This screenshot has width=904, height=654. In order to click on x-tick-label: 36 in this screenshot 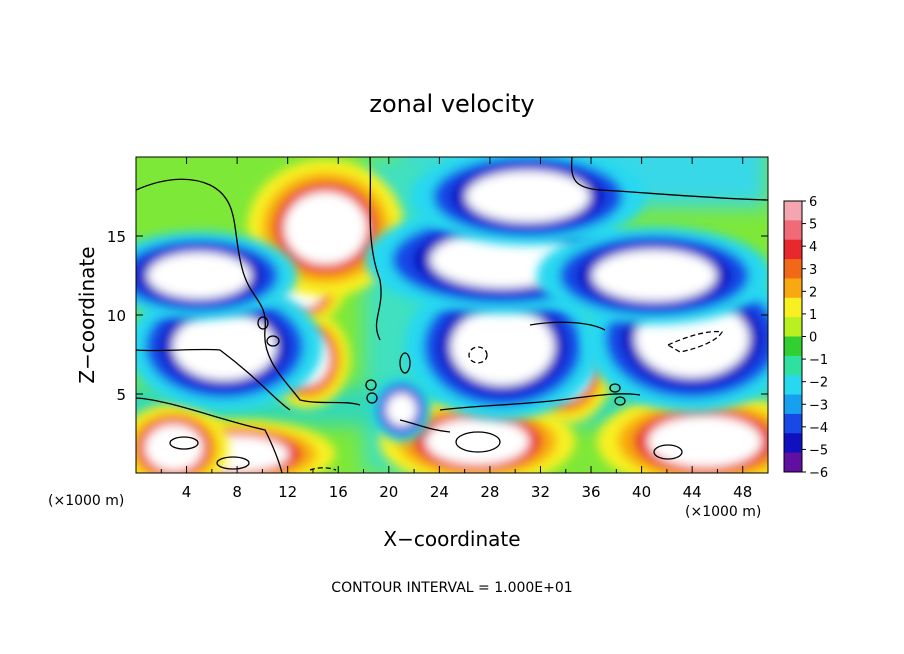, I will do `click(590, 492)`.